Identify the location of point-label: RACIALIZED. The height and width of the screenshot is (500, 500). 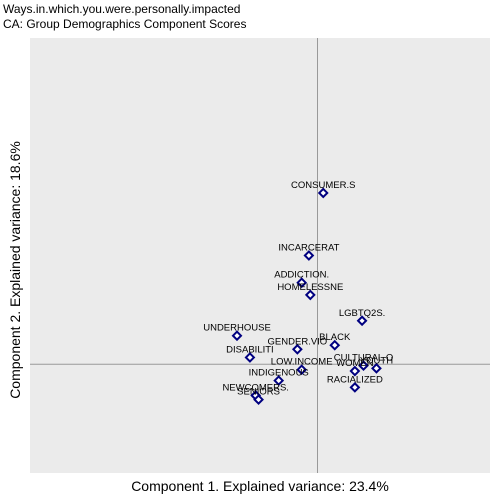
(355, 379).